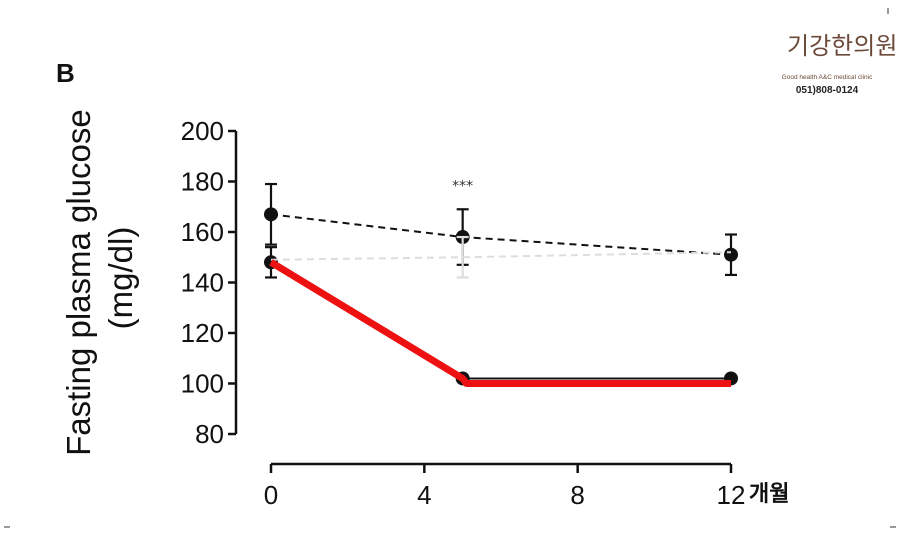  Describe the element at coordinates (731, 495) in the screenshot. I see `x-tick-label: 12` at that location.